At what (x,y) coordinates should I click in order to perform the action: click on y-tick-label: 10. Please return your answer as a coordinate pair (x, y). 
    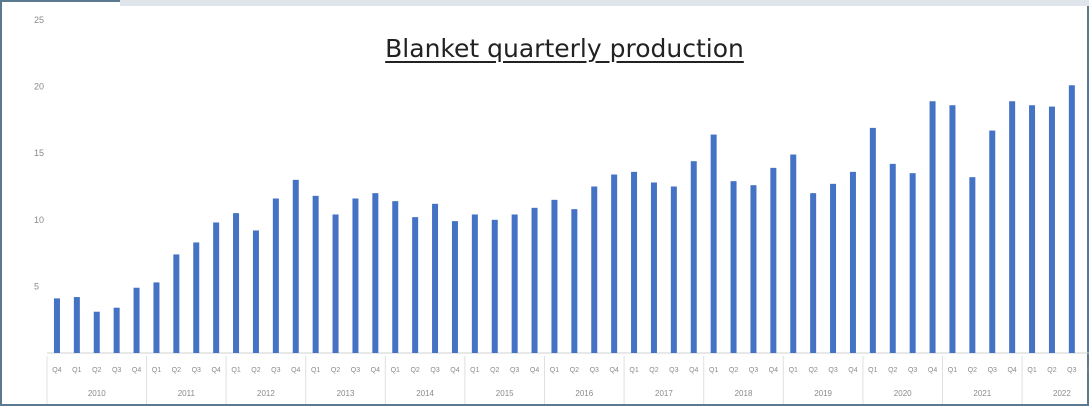
    Looking at the image, I should click on (39, 220).